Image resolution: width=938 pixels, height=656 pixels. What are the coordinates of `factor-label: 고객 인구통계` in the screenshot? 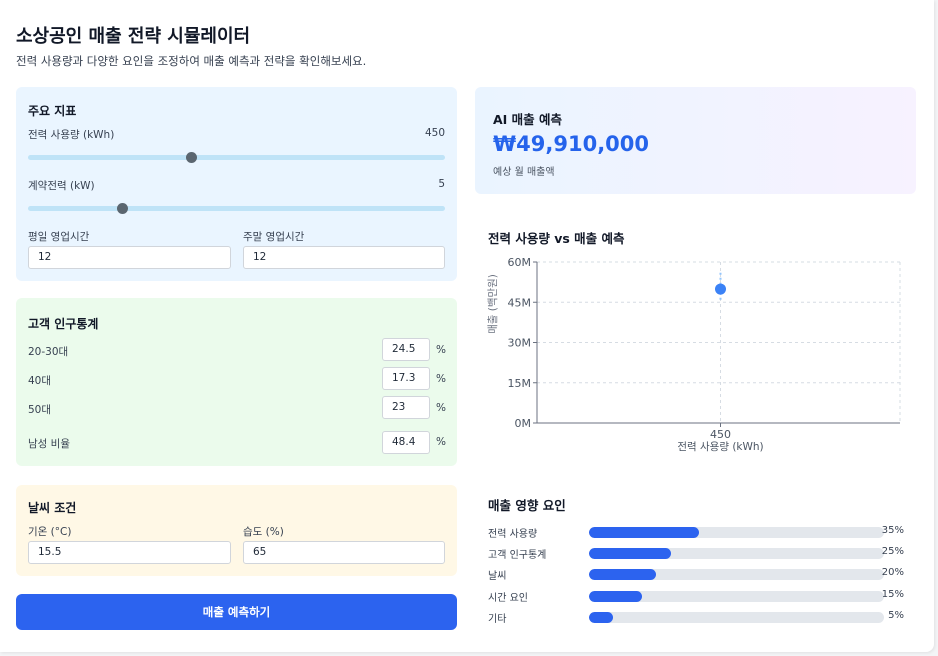 It's located at (517, 556).